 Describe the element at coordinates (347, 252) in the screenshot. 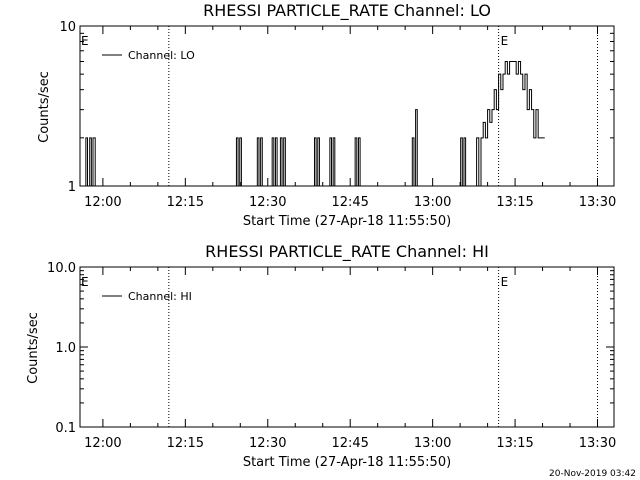

I see `chart-title-hi: RHESSI PARTICLE_RATE Channel: HI` at that location.